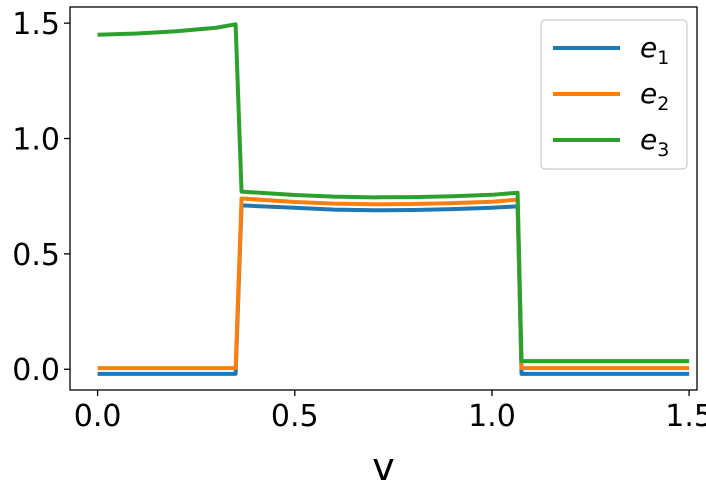  I want to click on y-tick-label: 0.0, so click(36, 370).